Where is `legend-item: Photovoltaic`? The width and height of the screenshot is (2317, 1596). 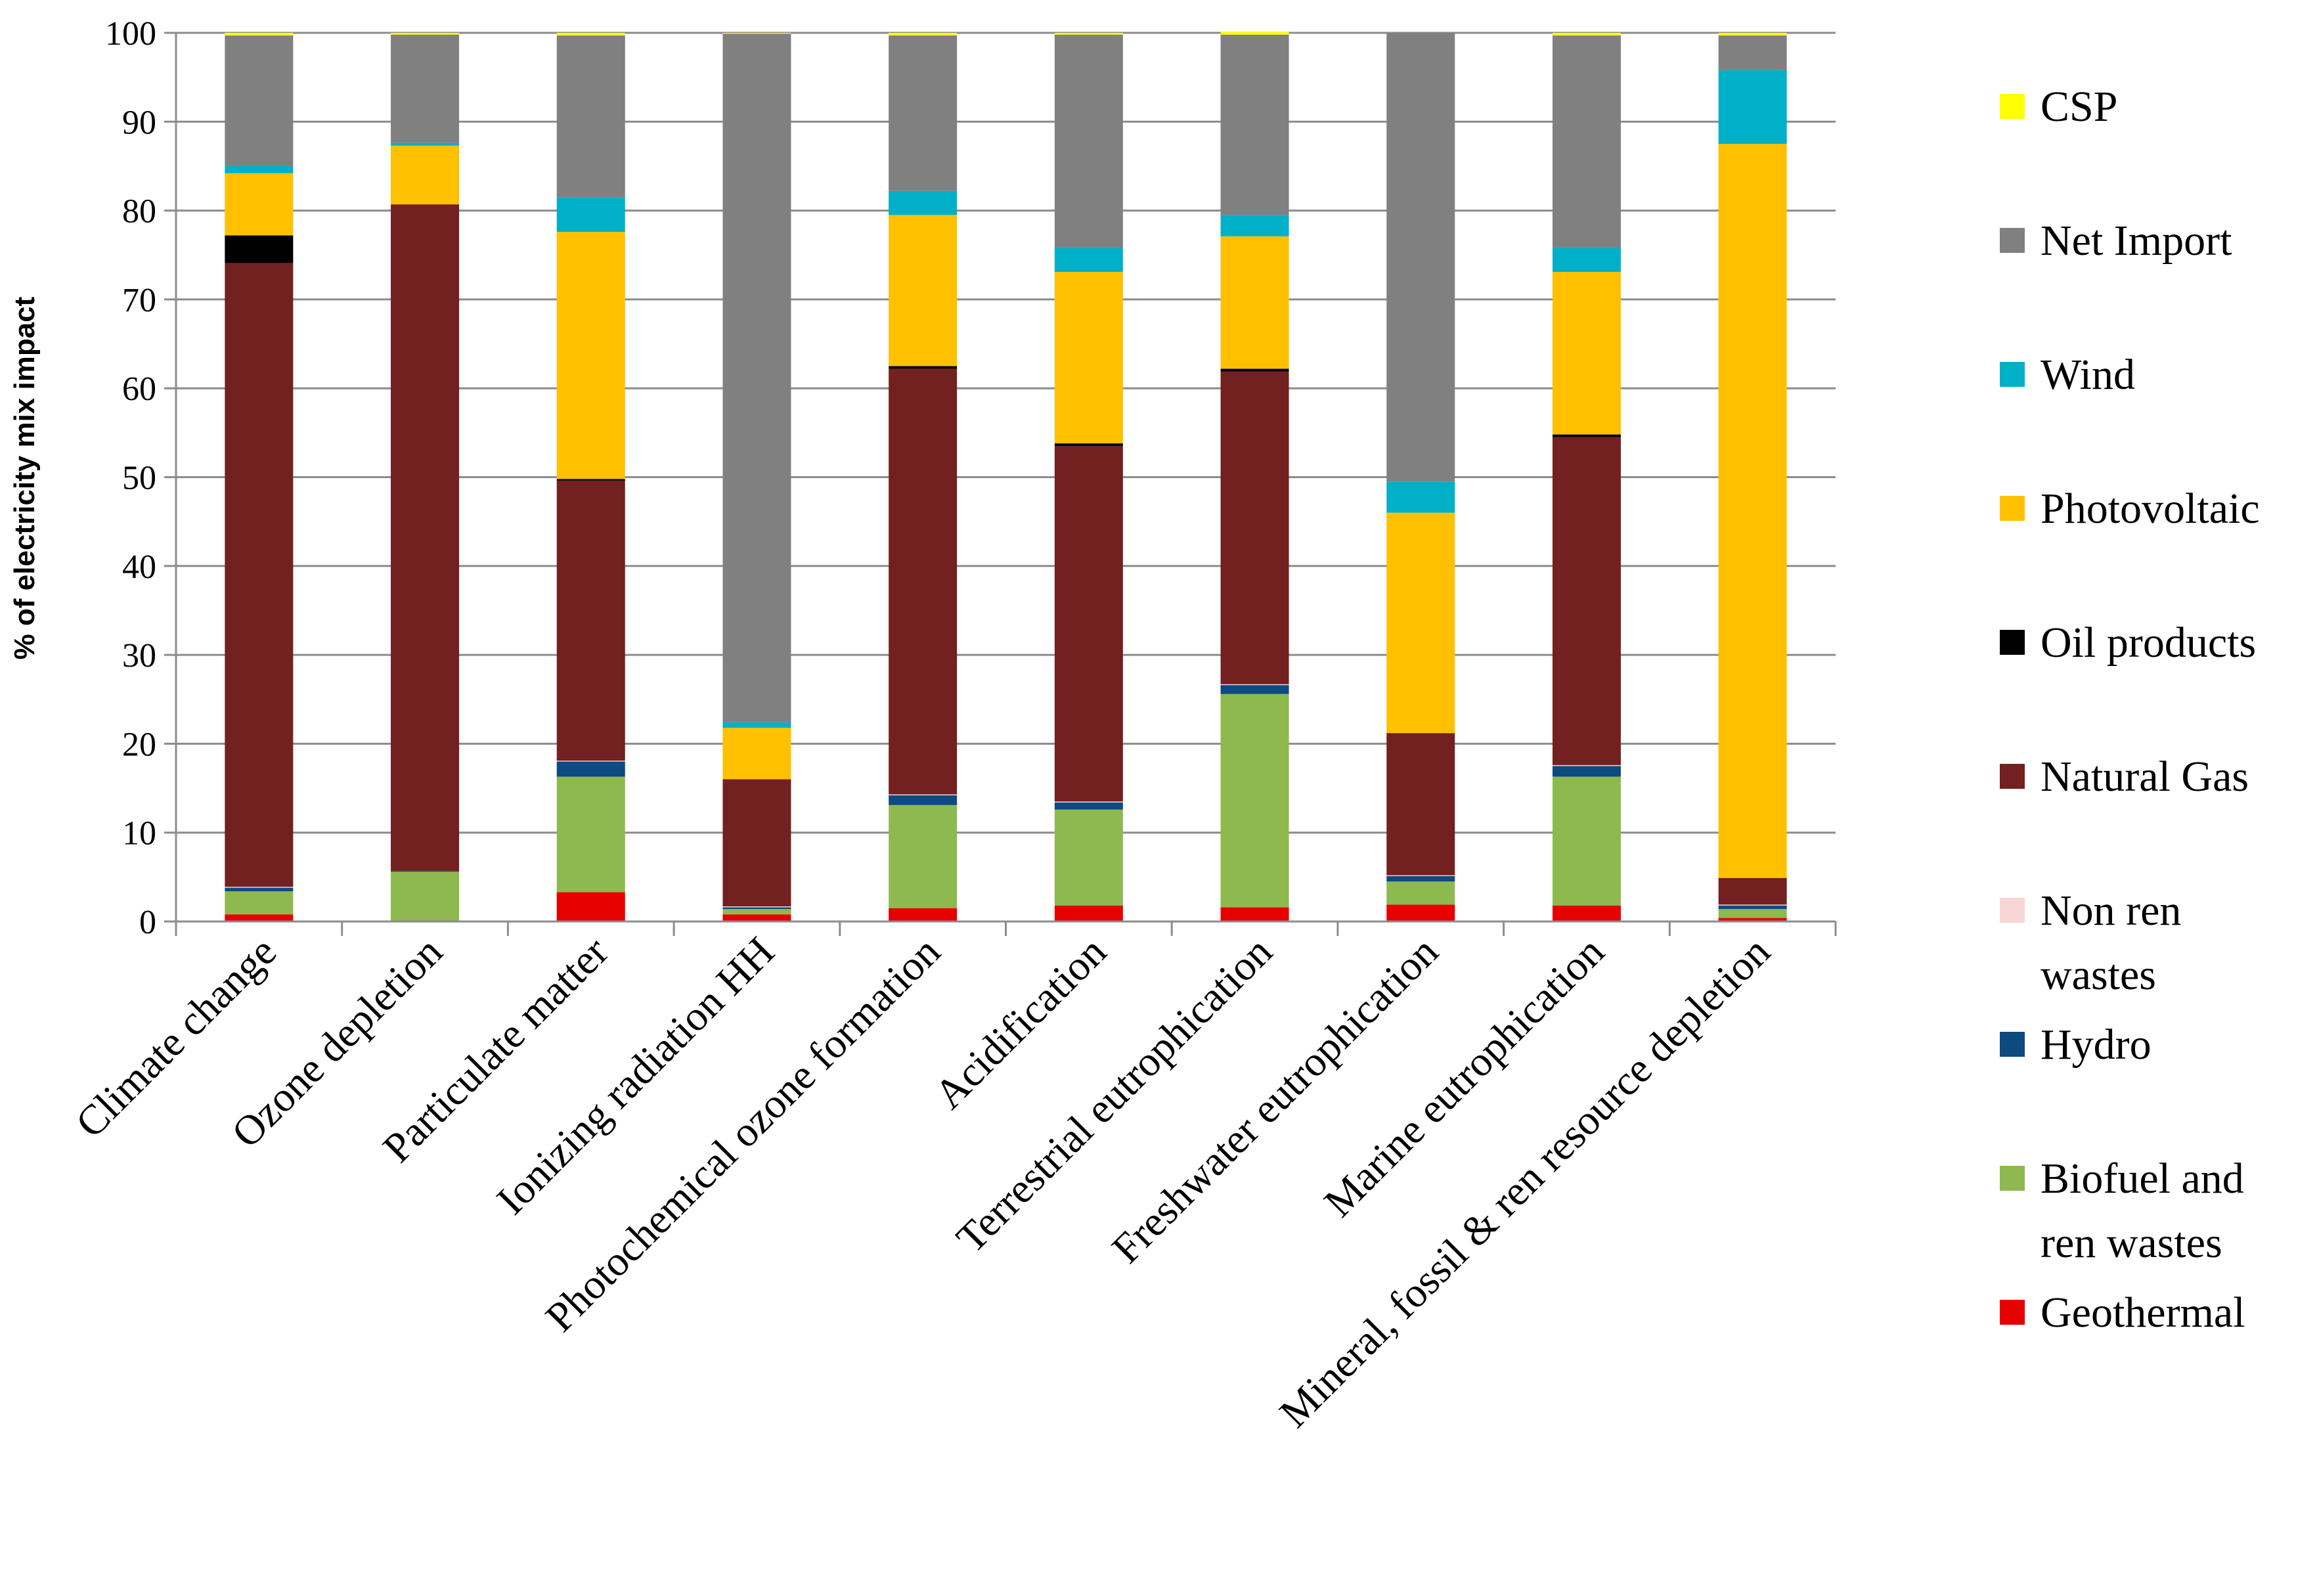
legend-item: Photovoltaic is located at coordinates (2130, 509).